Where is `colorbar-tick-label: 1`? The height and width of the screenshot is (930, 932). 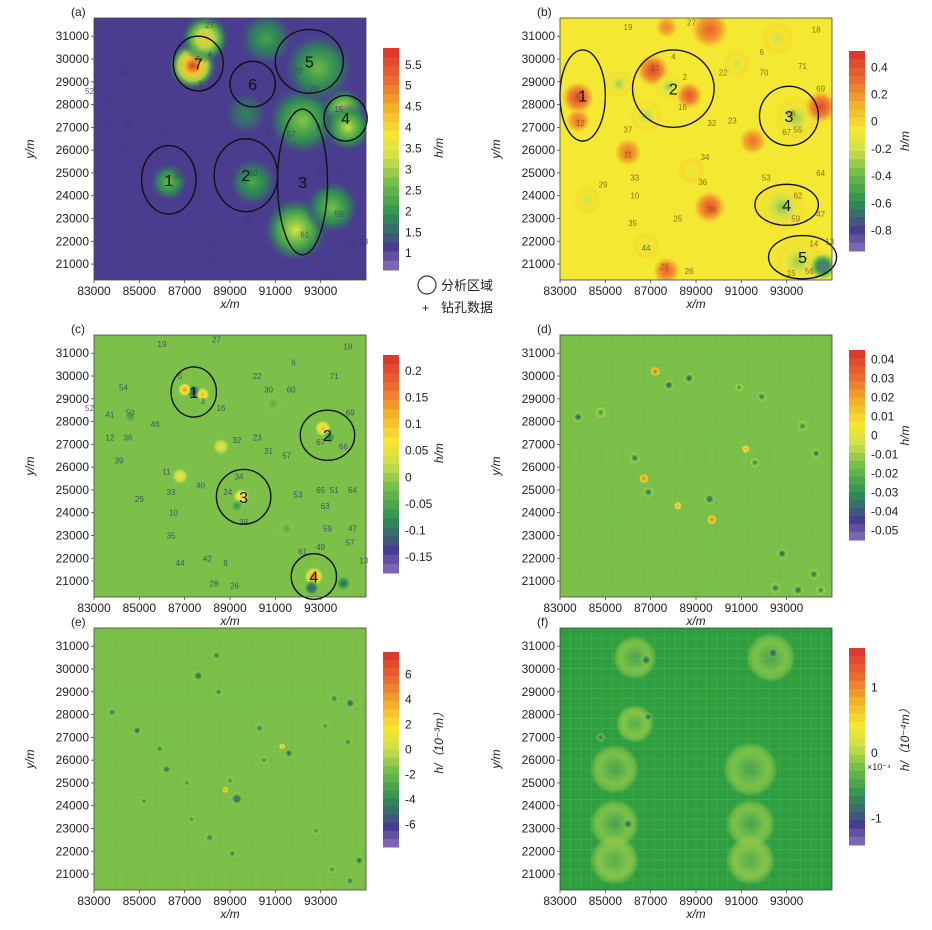
colorbar-tick-label: 1 is located at coordinates (874, 687).